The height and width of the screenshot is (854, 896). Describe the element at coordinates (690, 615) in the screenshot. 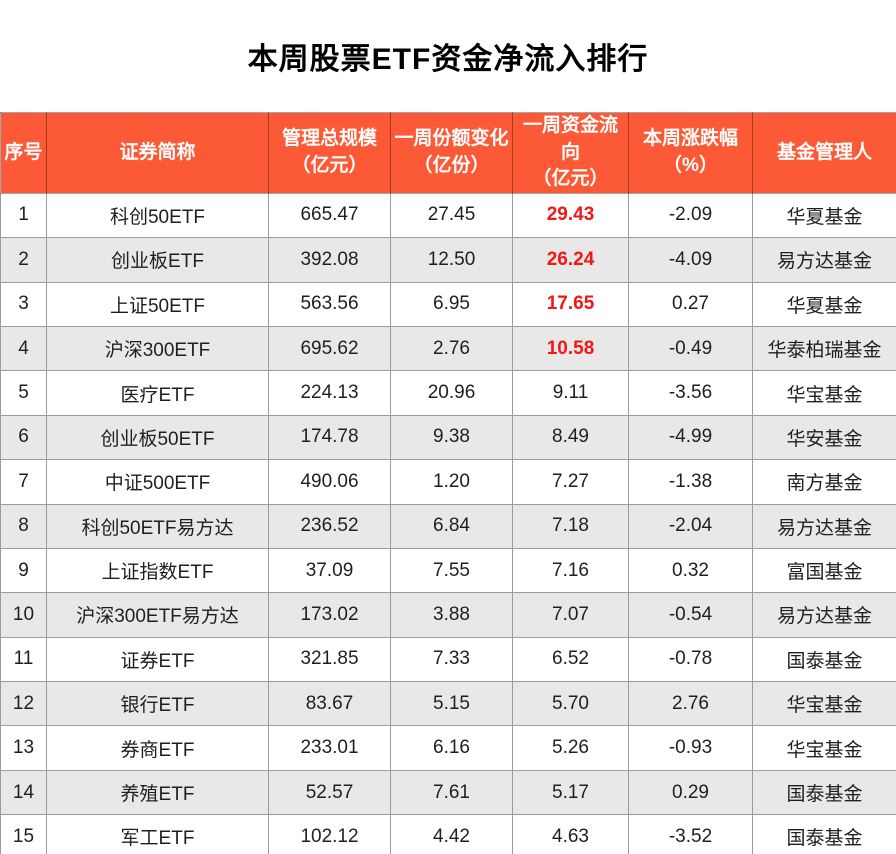

I see `cell-week-change: -0.54` at that location.